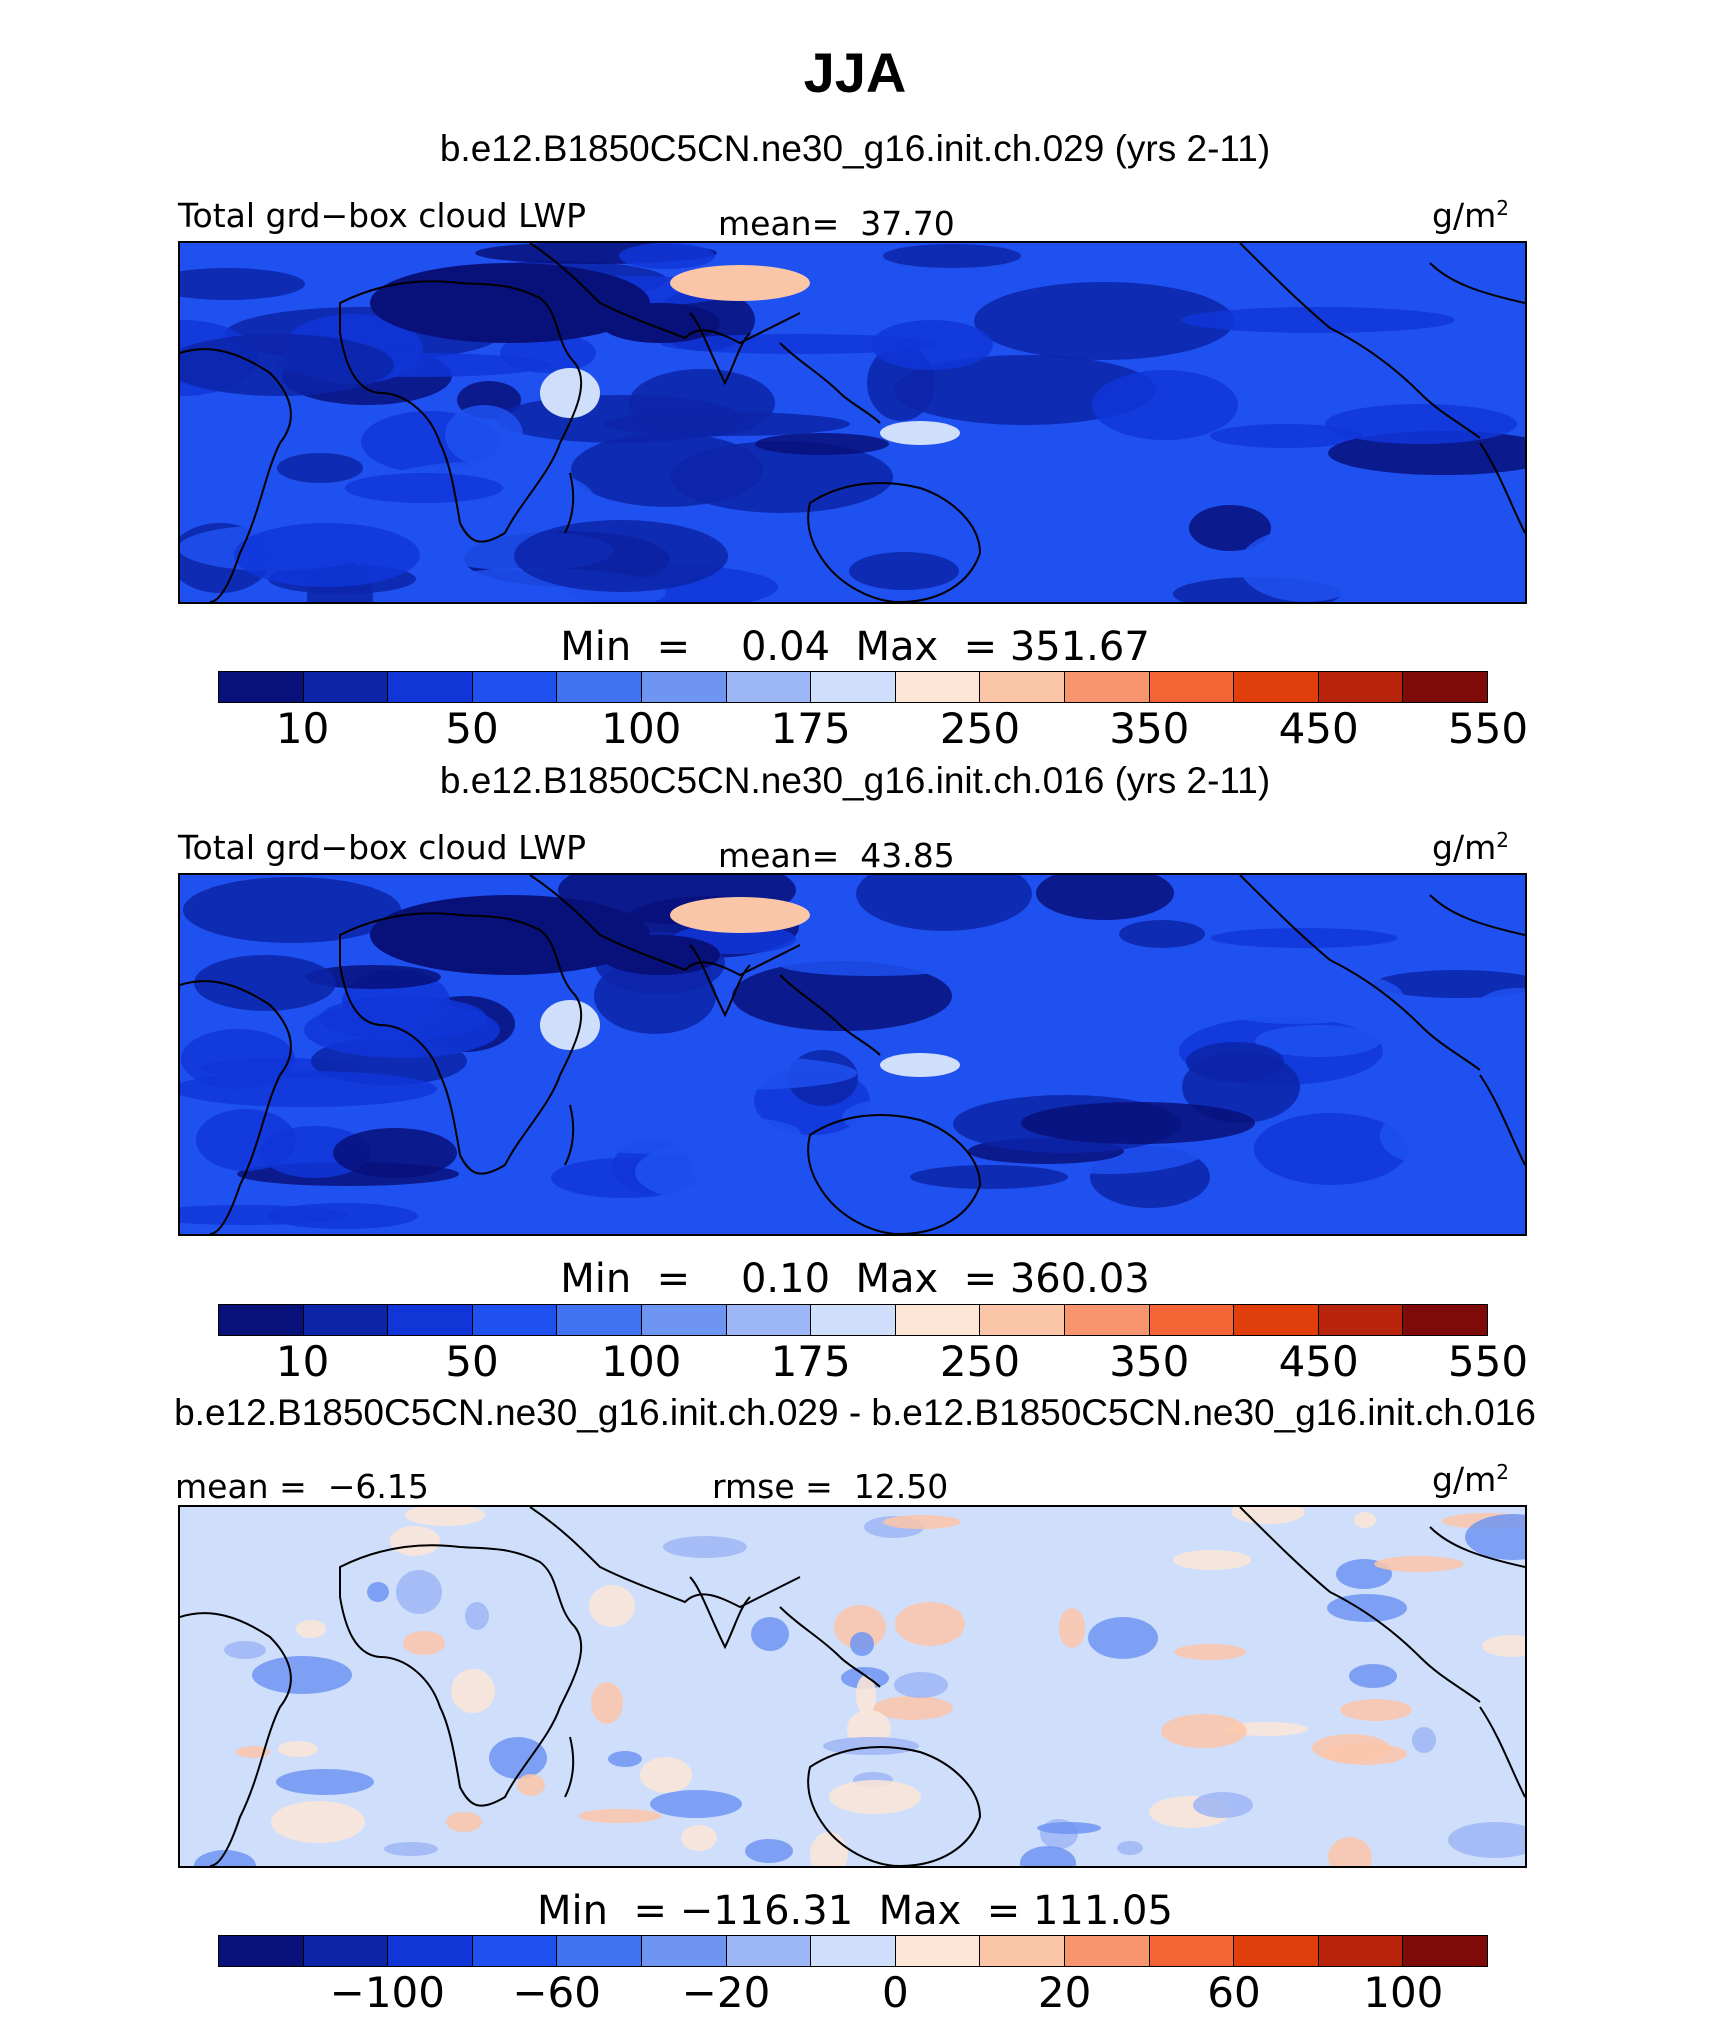 The height and width of the screenshot is (2036, 1710). Describe the element at coordinates (1149, 728) in the screenshot. I see `colorbar-tick-label: 350` at that location.